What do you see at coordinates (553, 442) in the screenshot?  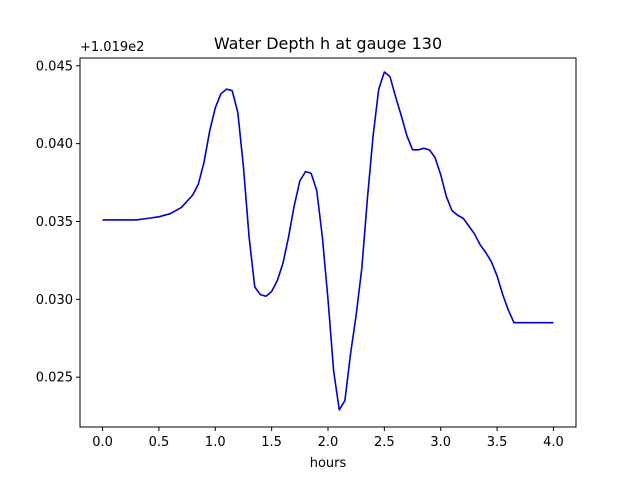 I see `x-tick-label: 4.0` at bounding box center [553, 442].